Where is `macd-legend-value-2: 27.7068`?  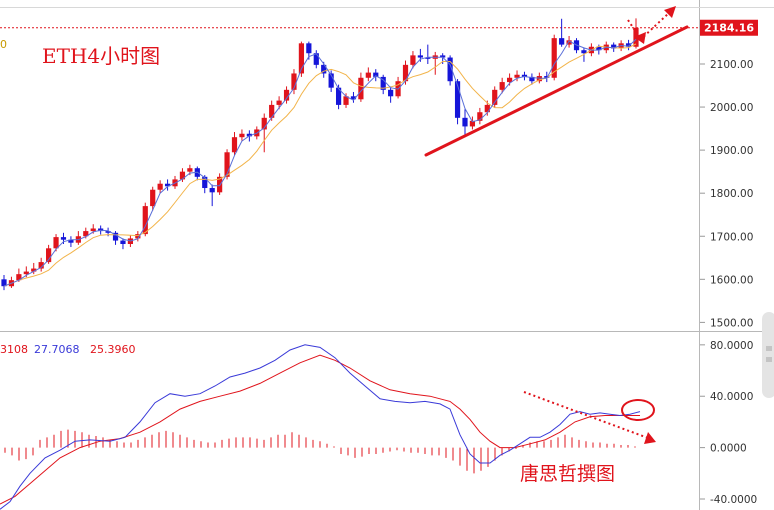
macd-legend-value-2: 27.7068 is located at coordinates (57, 349).